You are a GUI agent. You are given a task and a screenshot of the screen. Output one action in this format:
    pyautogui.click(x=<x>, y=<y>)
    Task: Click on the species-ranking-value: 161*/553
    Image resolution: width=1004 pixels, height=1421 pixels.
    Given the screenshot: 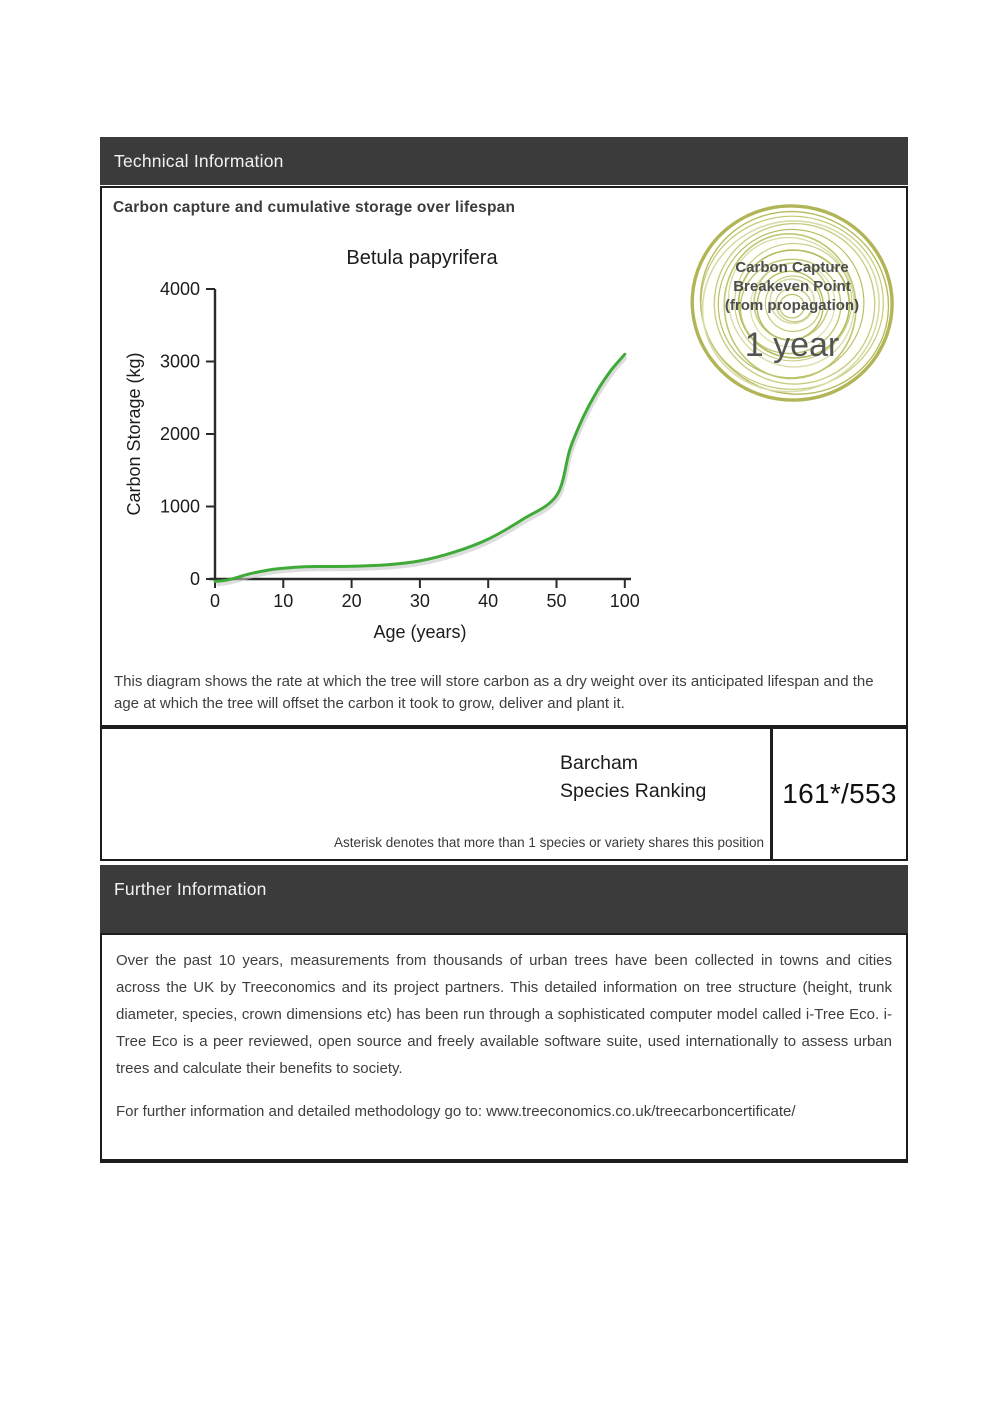 What is the action you would take?
    pyautogui.click(x=839, y=793)
    